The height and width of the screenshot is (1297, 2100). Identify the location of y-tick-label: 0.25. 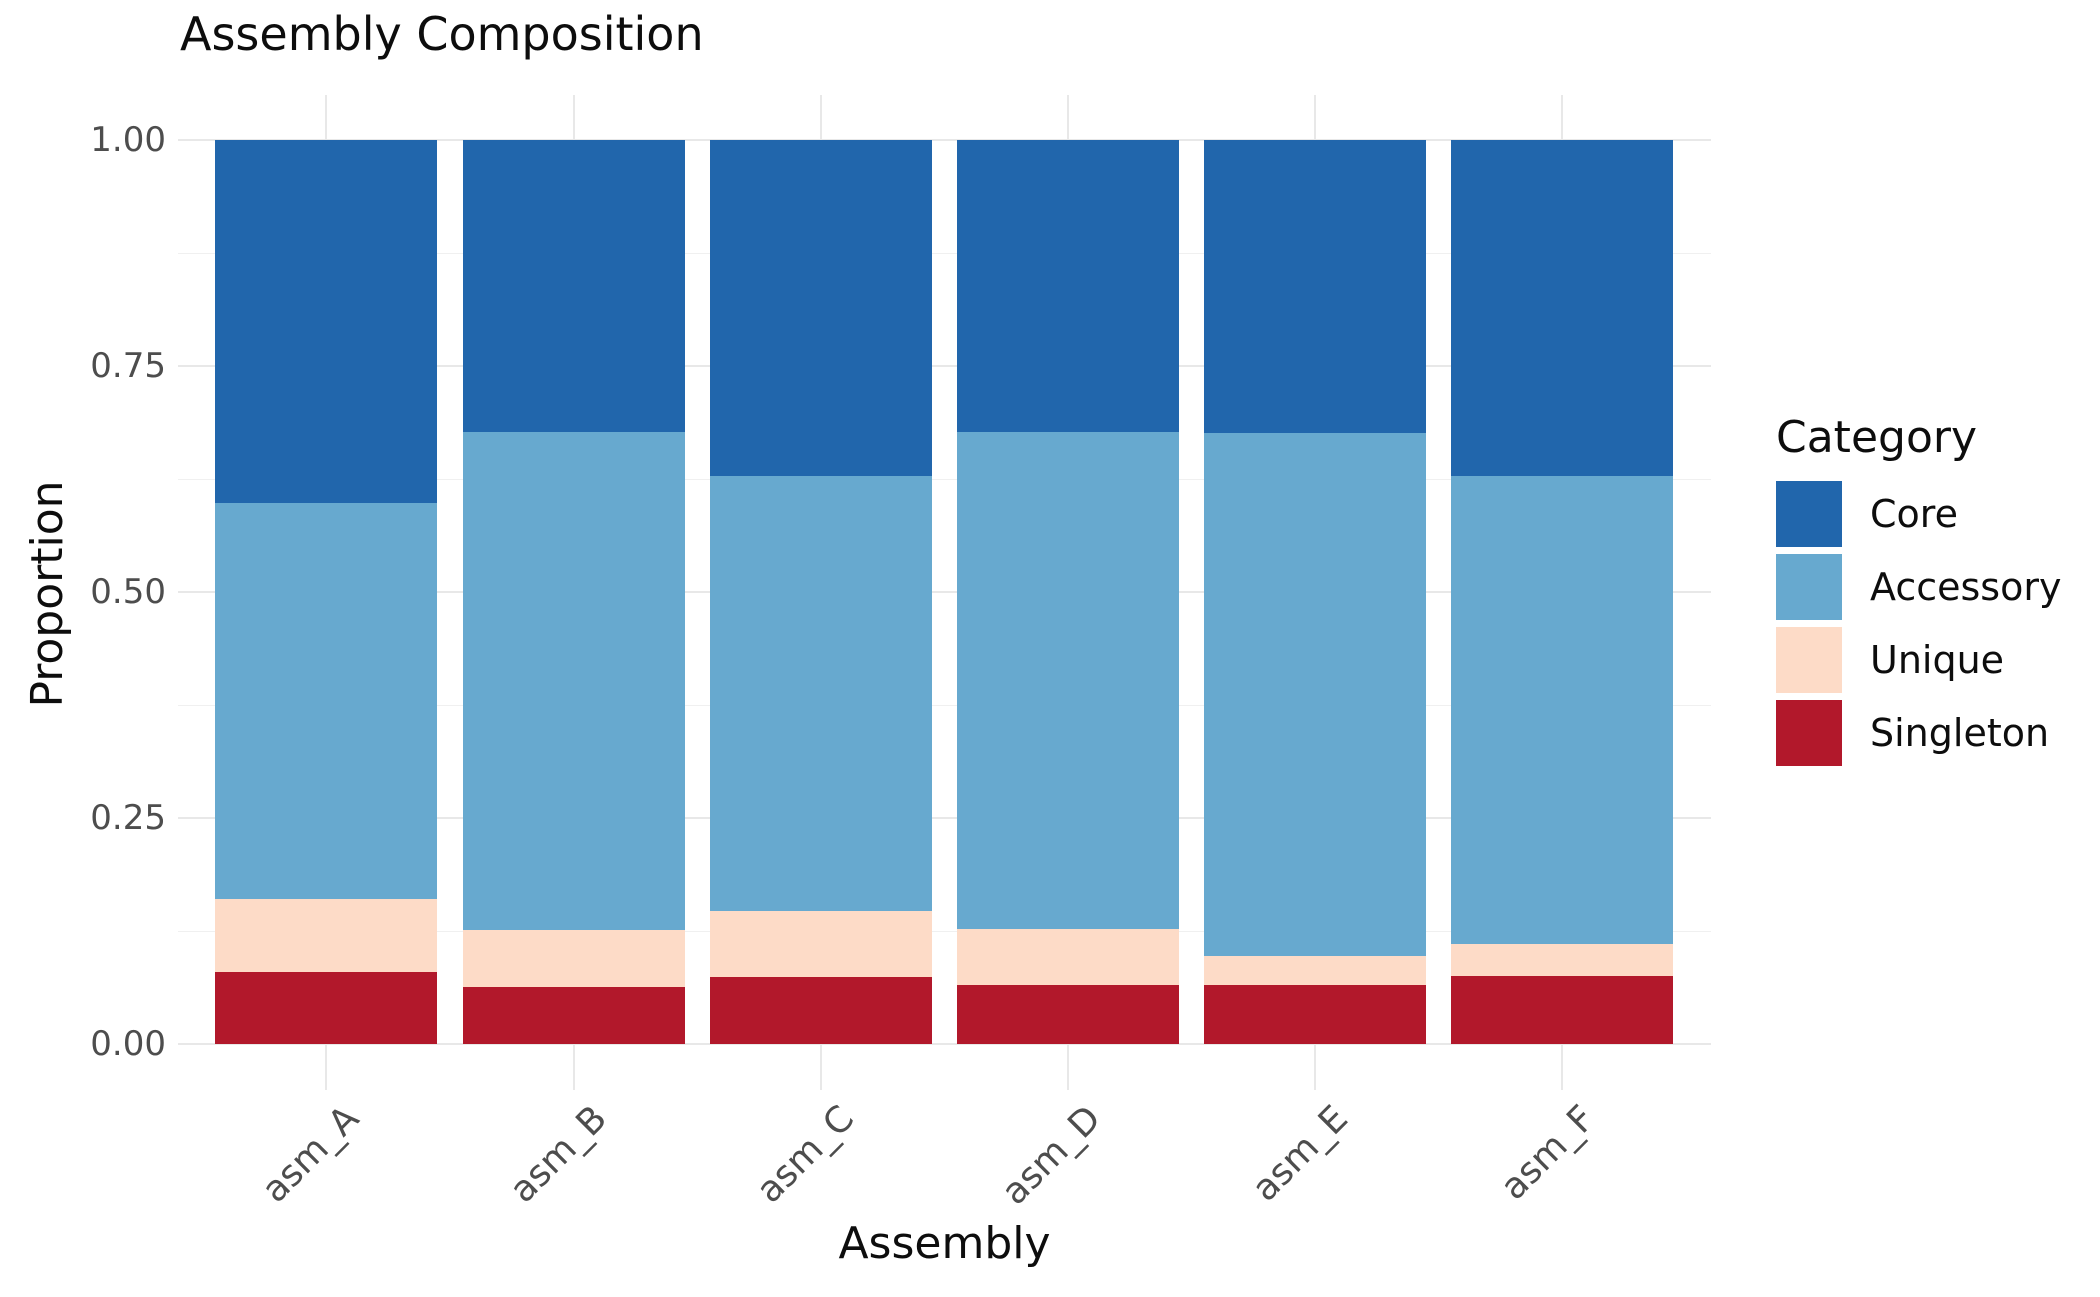
(128, 818).